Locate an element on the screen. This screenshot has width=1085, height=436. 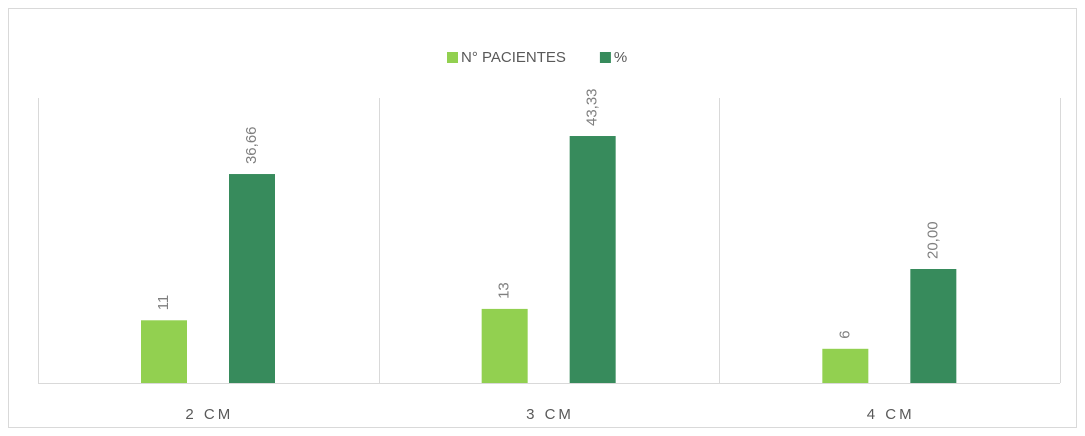
value-label: 36,66 is located at coordinates (251, 145).